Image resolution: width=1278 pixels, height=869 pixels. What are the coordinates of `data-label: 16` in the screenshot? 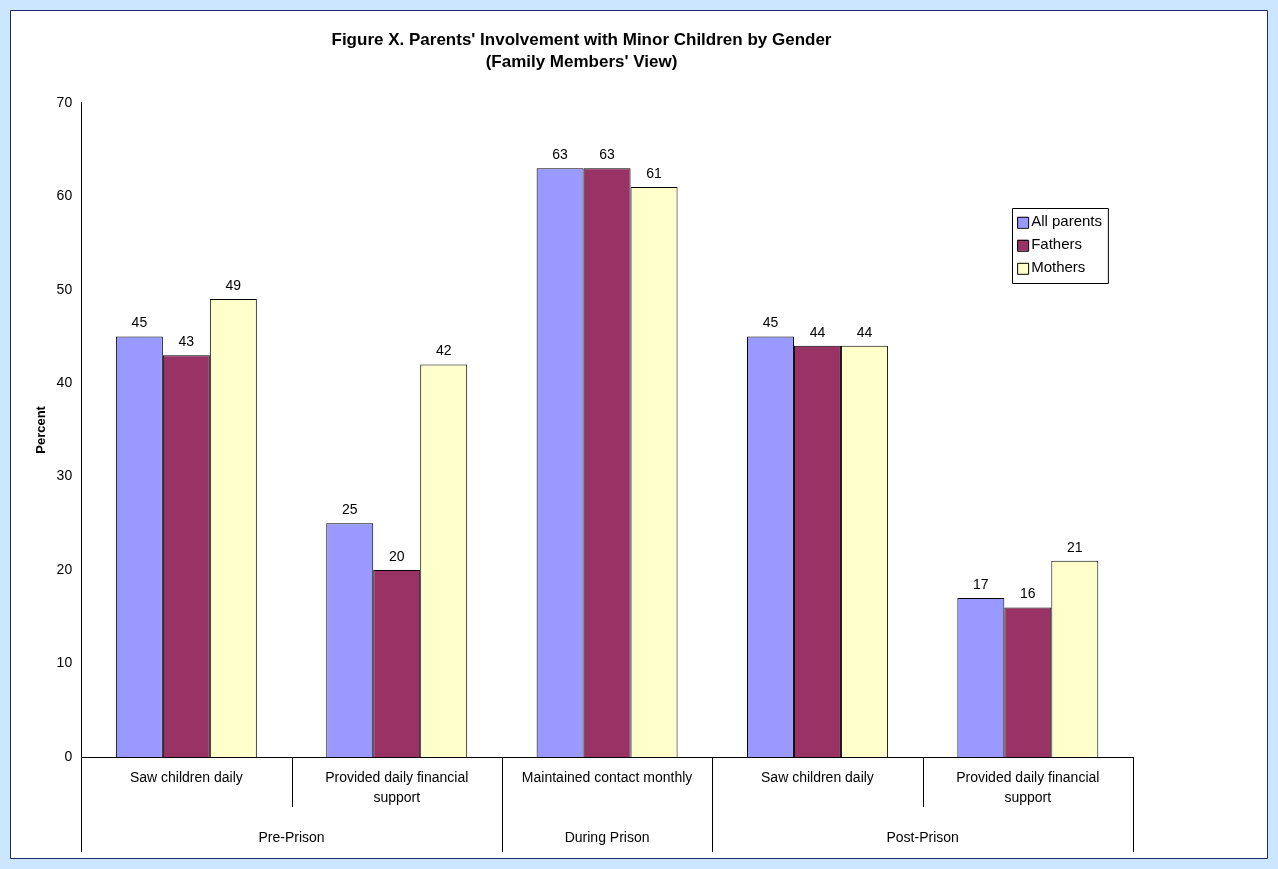 It's located at (1028, 593).